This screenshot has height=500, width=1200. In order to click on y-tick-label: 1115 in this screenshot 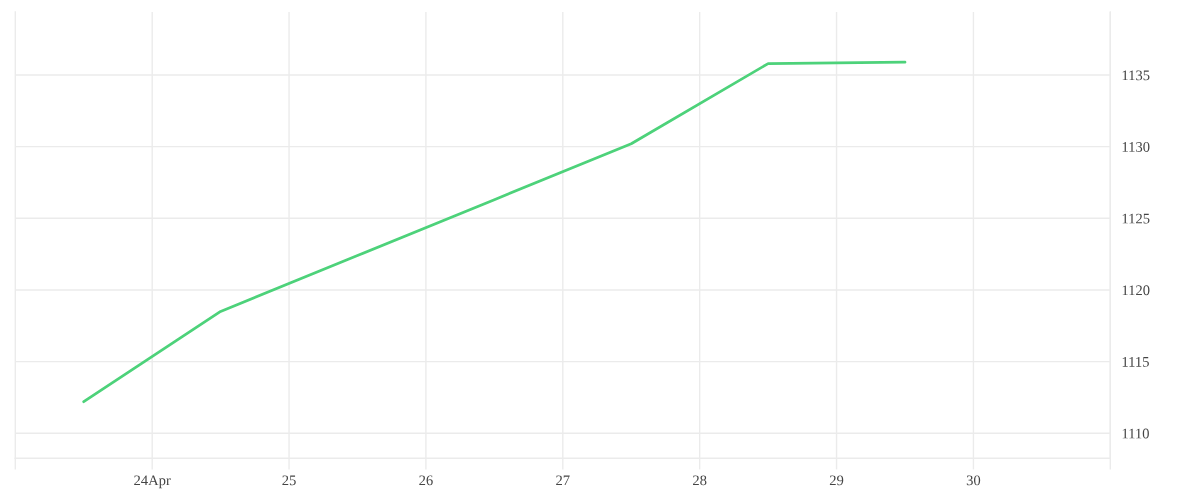, I will do `click(1135, 362)`.